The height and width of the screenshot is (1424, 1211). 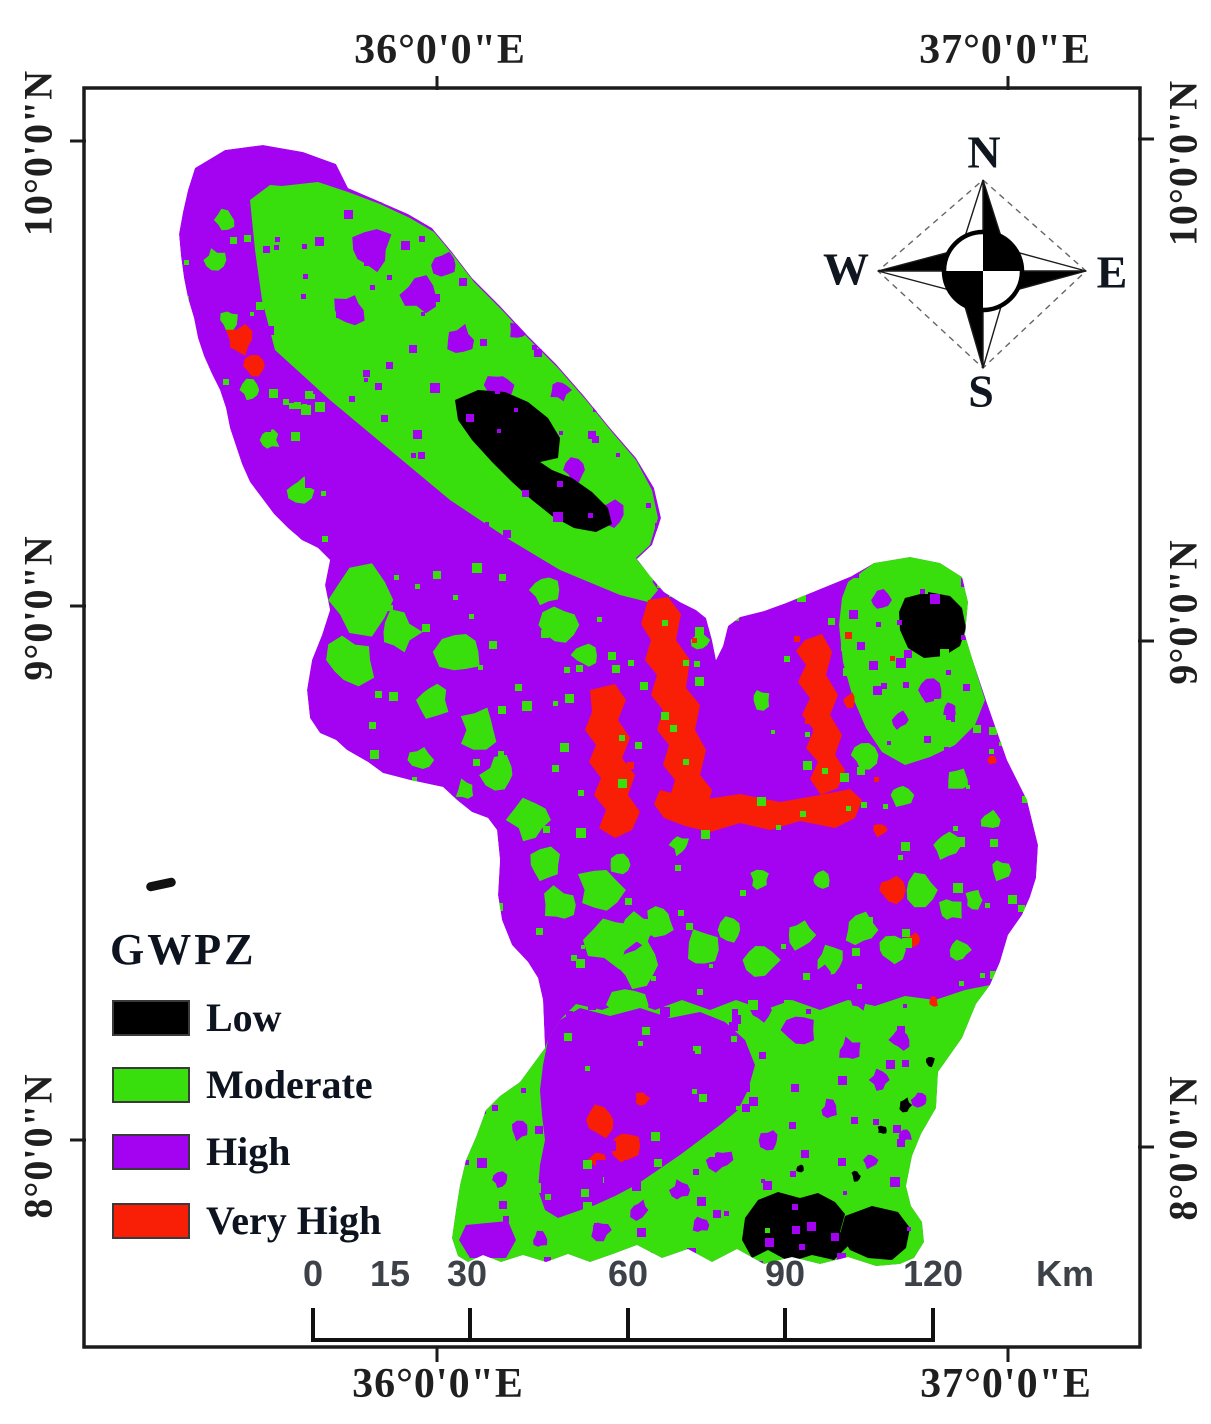 I want to click on scale-bar-bracket, so click(x=623, y=1325).